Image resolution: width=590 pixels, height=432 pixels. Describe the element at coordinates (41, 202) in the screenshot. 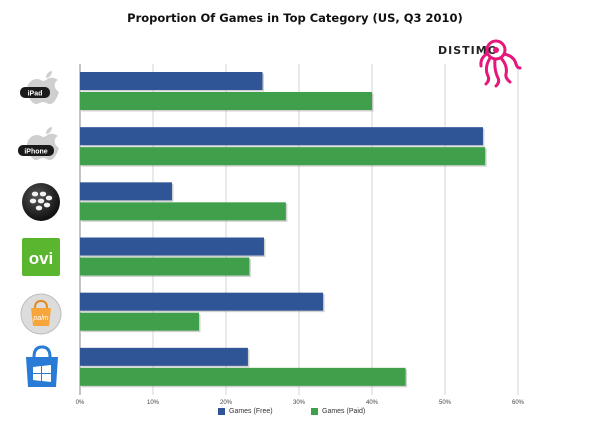

I see `blackberry-icon` at that location.